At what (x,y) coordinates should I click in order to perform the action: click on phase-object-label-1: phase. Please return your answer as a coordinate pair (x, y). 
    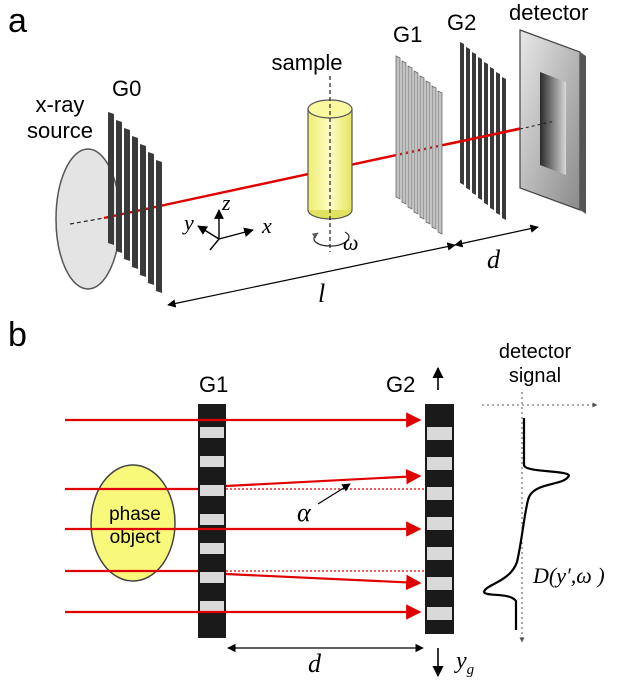
    Looking at the image, I should click on (135, 514).